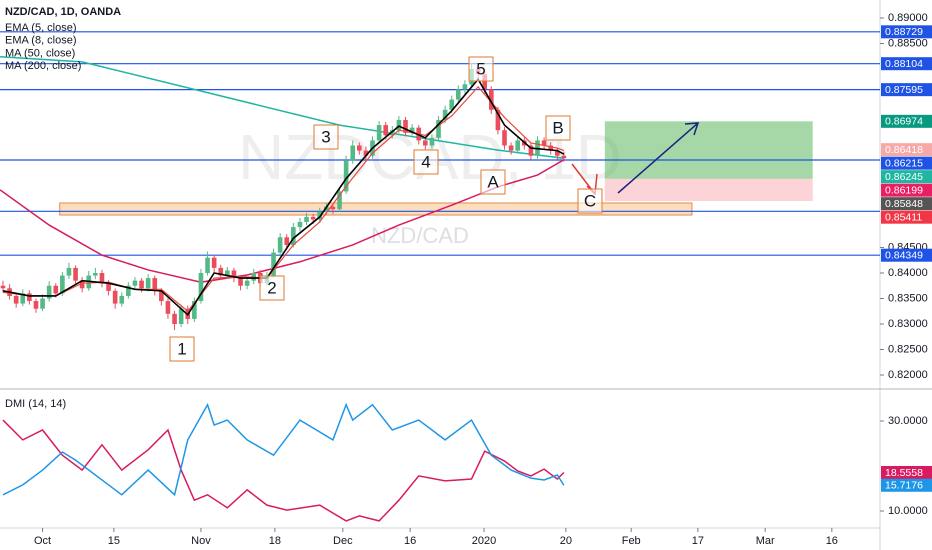 This screenshot has height=550, width=932. What do you see at coordinates (904, 473) in the screenshot?
I see `dmi-tag-label: 18.5558` at bounding box center [904, 473].